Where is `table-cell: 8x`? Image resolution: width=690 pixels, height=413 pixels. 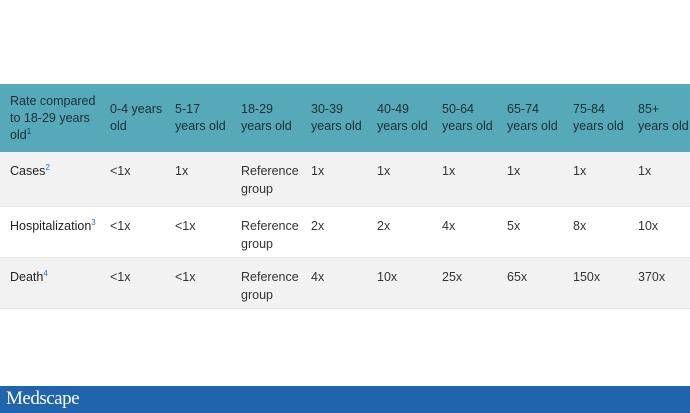
table-cell: 8x is located at coordinates (580, 225).